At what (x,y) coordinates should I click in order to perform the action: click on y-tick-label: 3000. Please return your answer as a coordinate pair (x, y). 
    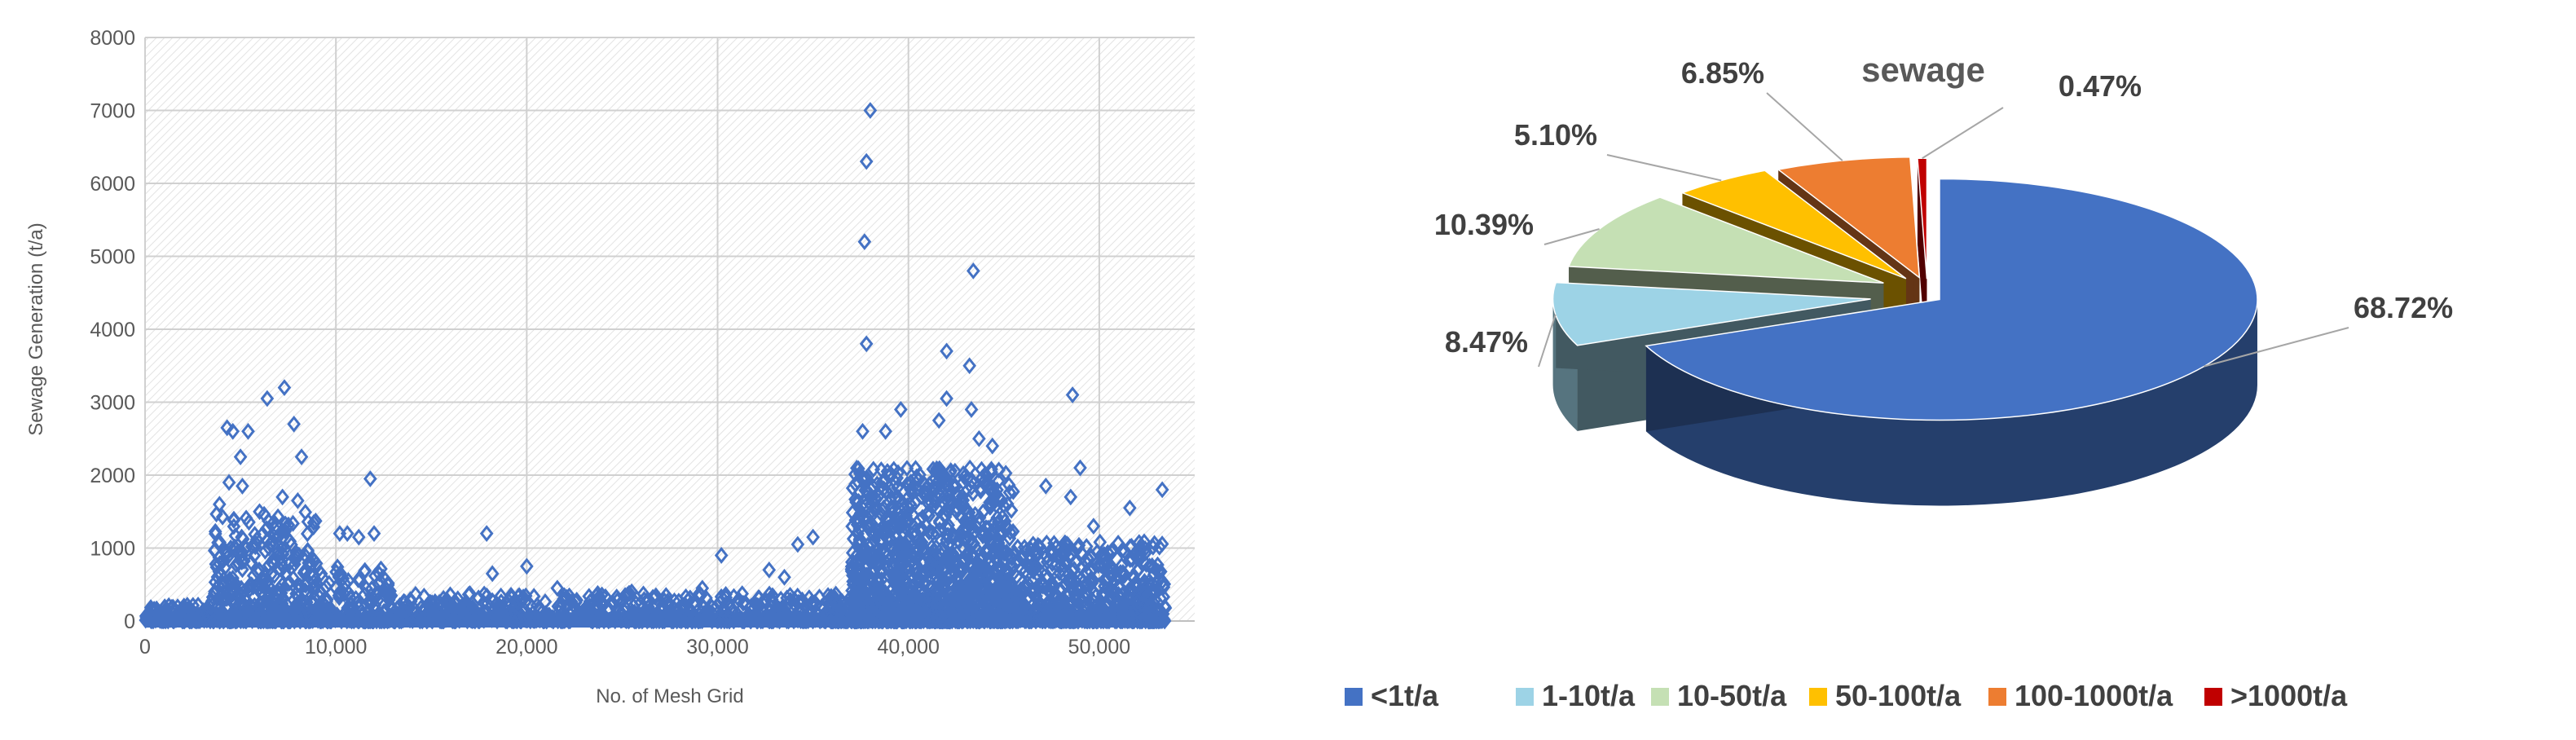
    Looking at the image, I should click on (112, 403).